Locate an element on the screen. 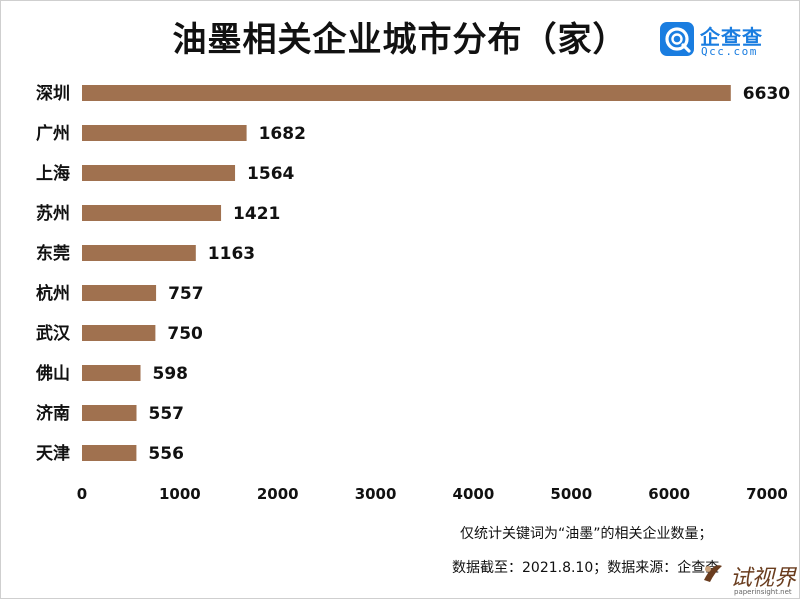  qcc-logo-text: 企查查 is located at coordinates (731, 37).